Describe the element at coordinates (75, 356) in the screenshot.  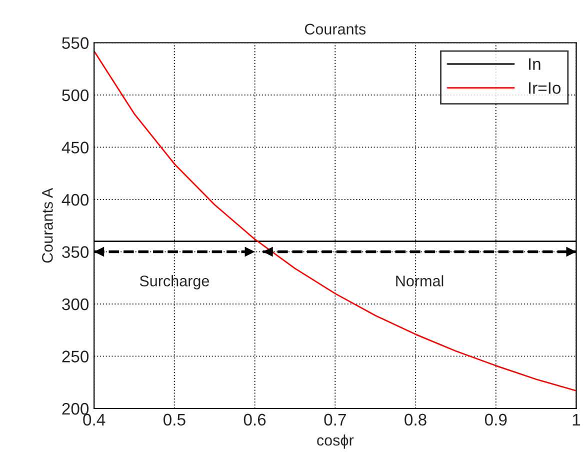
I see `y-tick-label: 250` at that location.